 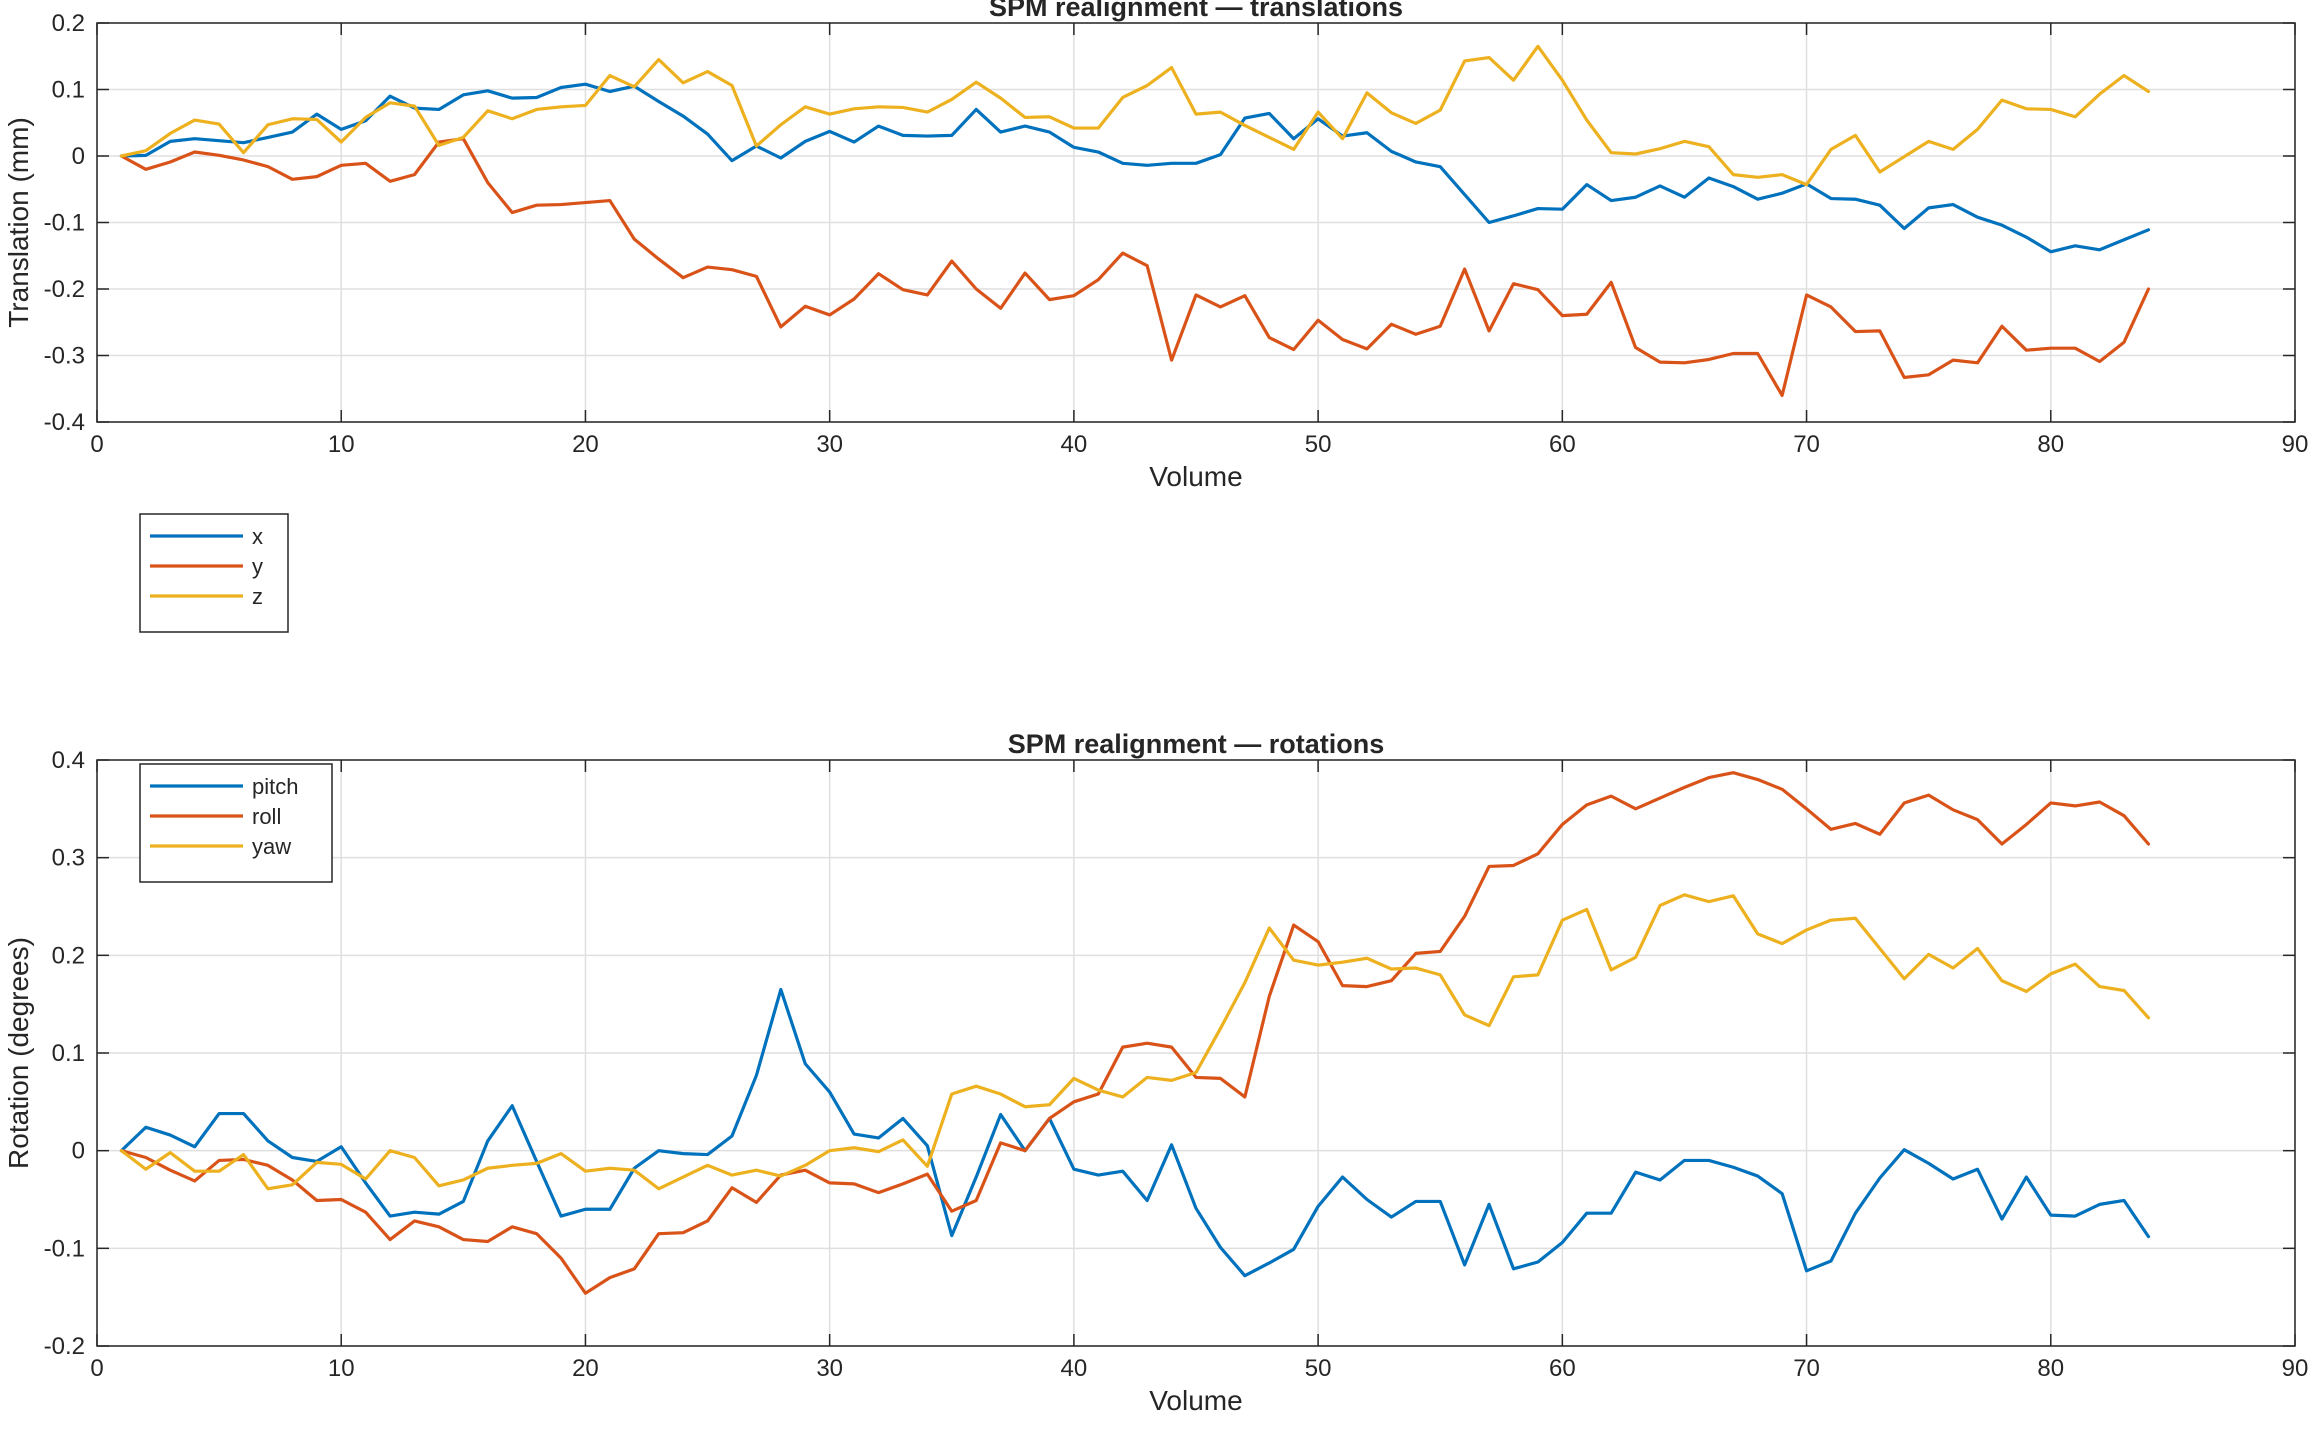 I want to click on legend: pitch roll yaw, so click(x=236, y=823).